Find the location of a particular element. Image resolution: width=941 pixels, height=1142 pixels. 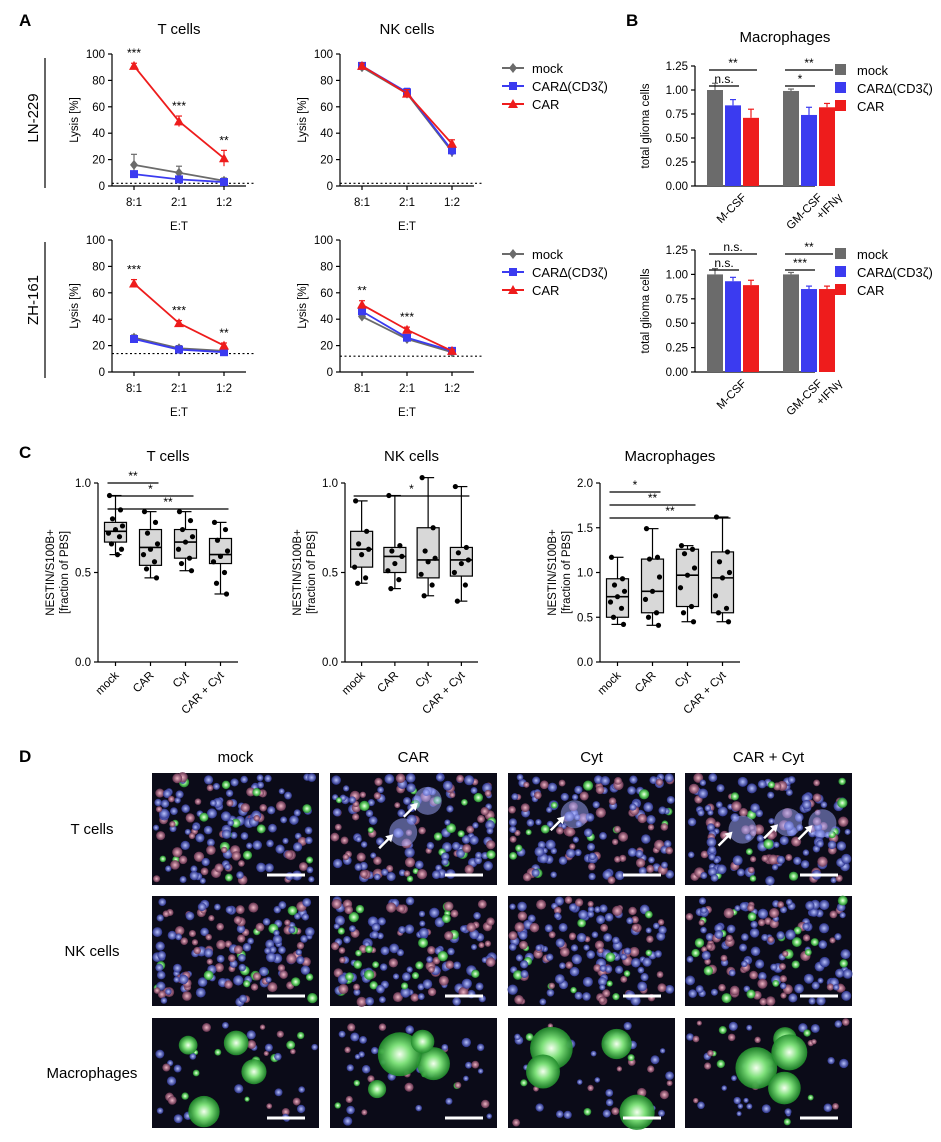

chart-title: NK cells is located at coordinates (406, 29).